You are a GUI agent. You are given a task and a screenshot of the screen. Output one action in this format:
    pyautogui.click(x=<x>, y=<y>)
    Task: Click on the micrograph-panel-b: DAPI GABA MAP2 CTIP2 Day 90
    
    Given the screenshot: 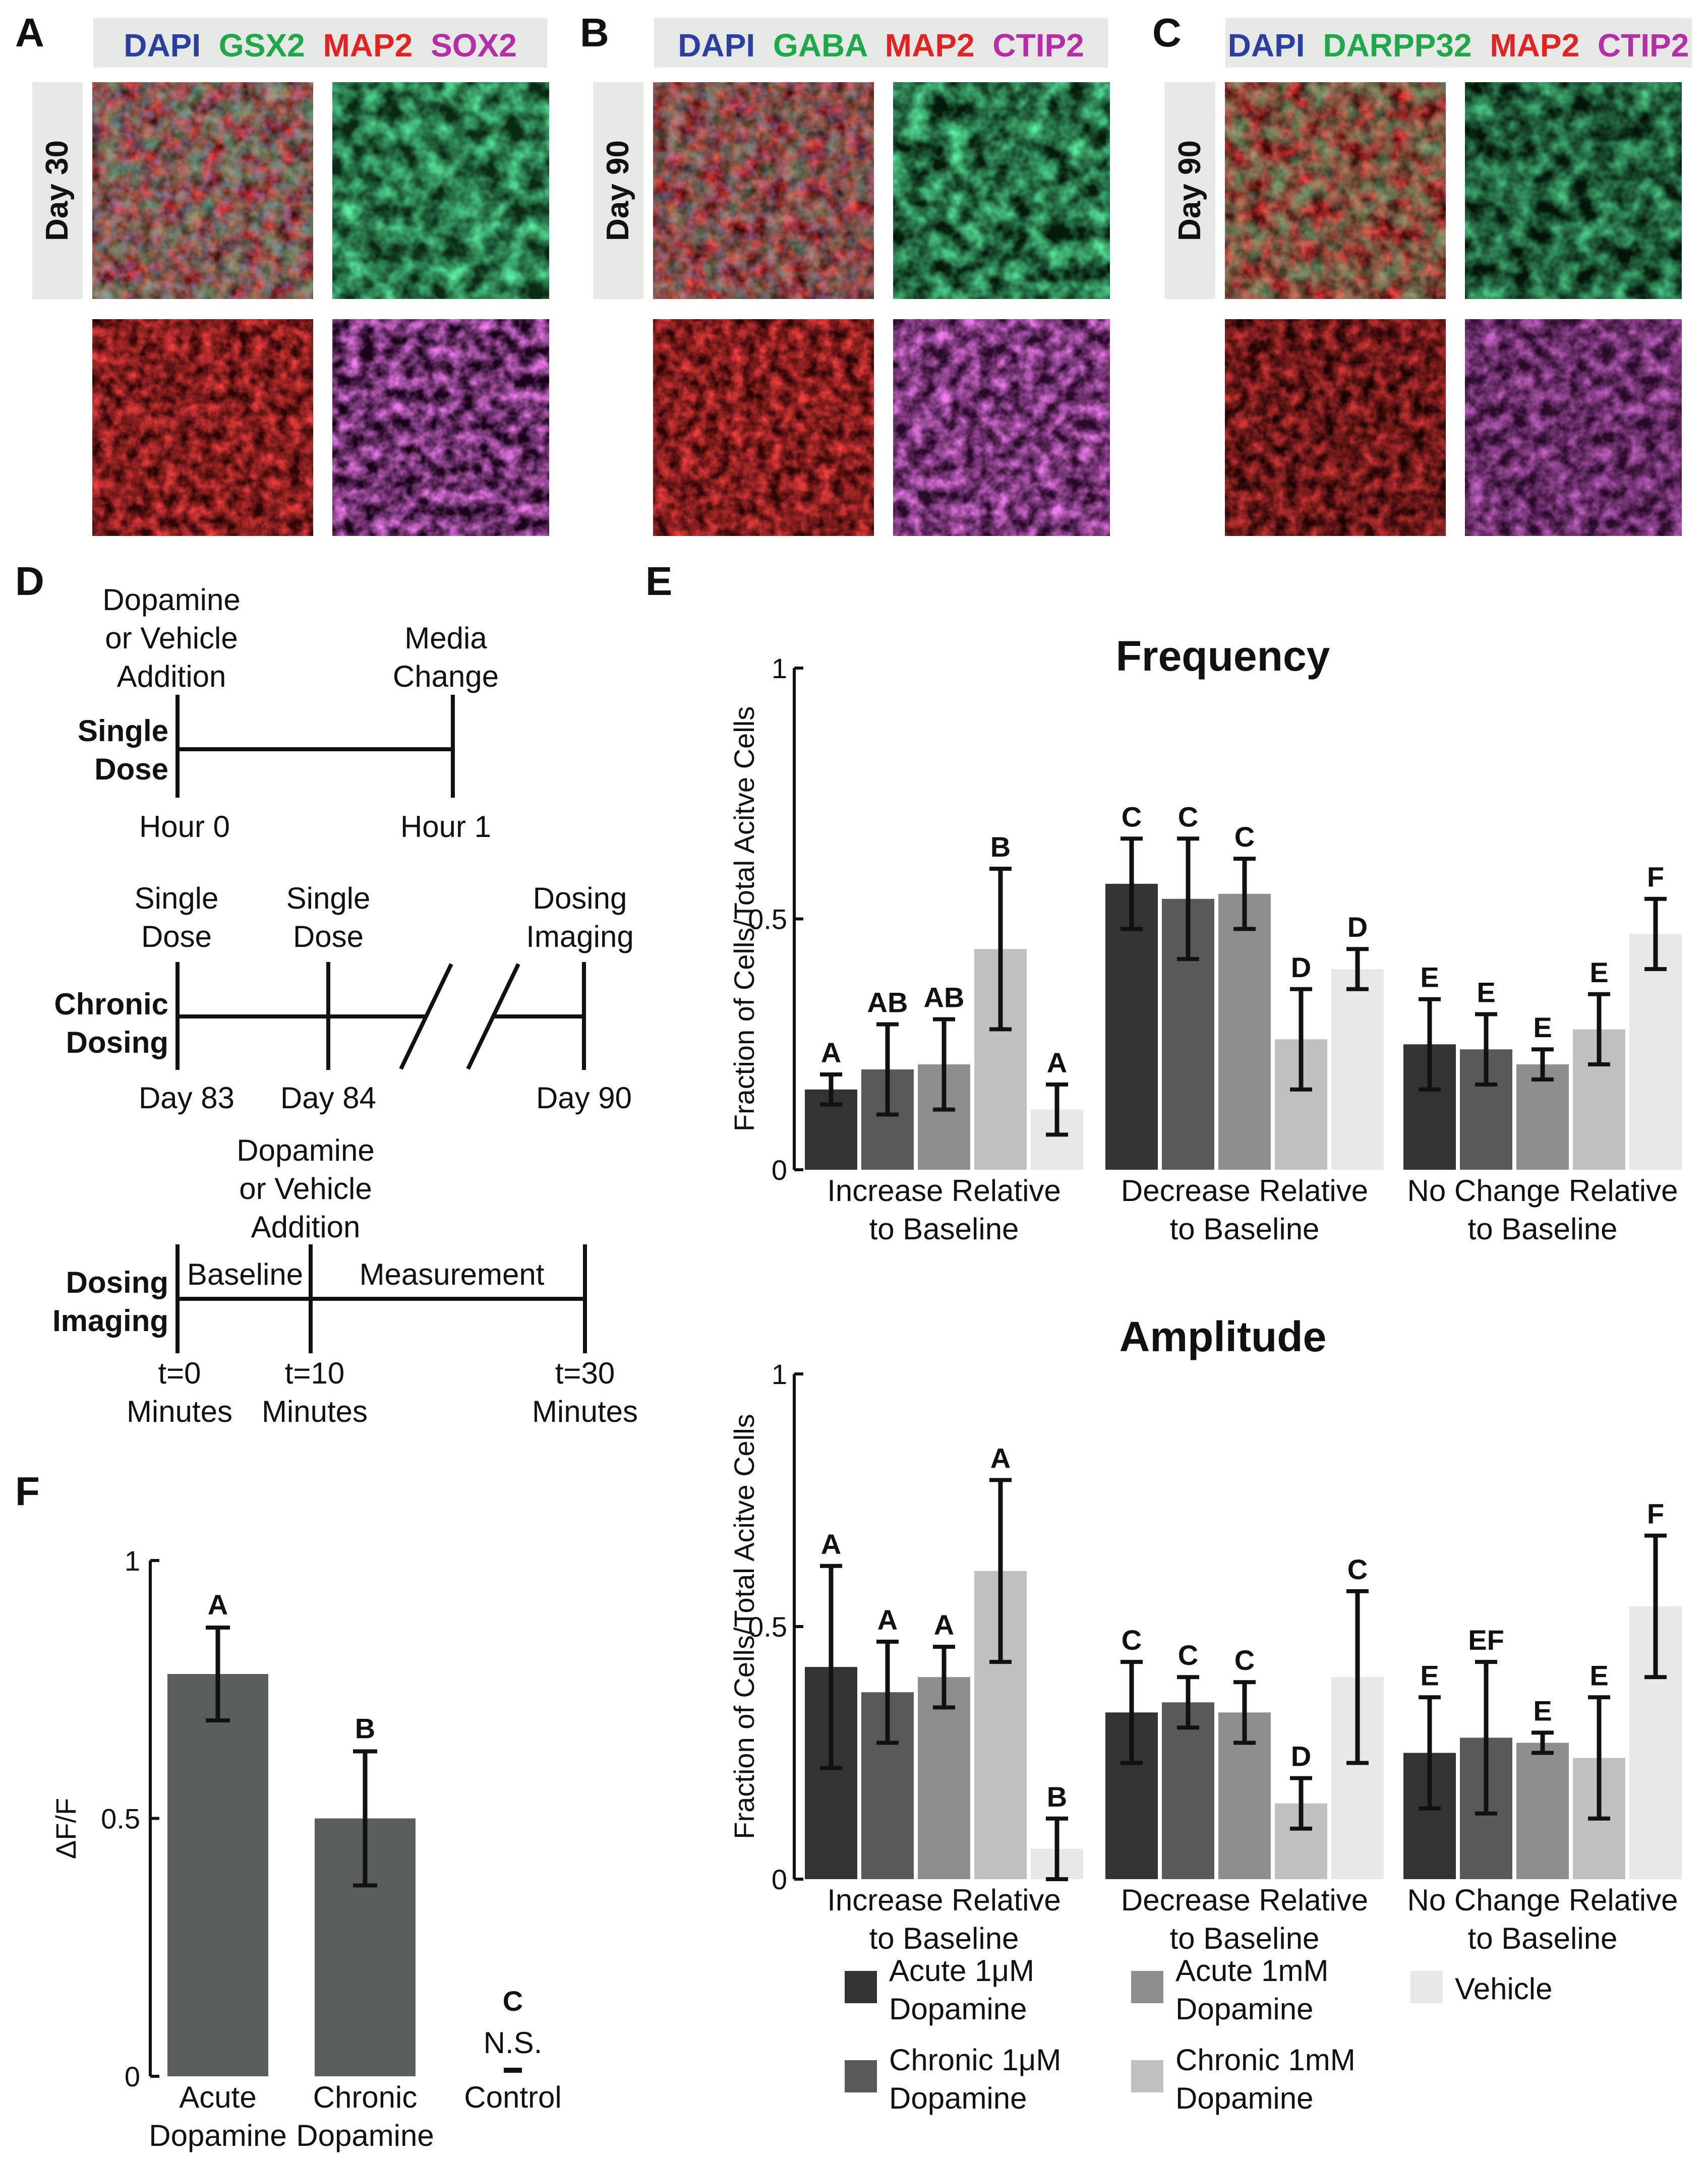 What is the action you would take?
    pyautogui.click(x=851, y=277)
    